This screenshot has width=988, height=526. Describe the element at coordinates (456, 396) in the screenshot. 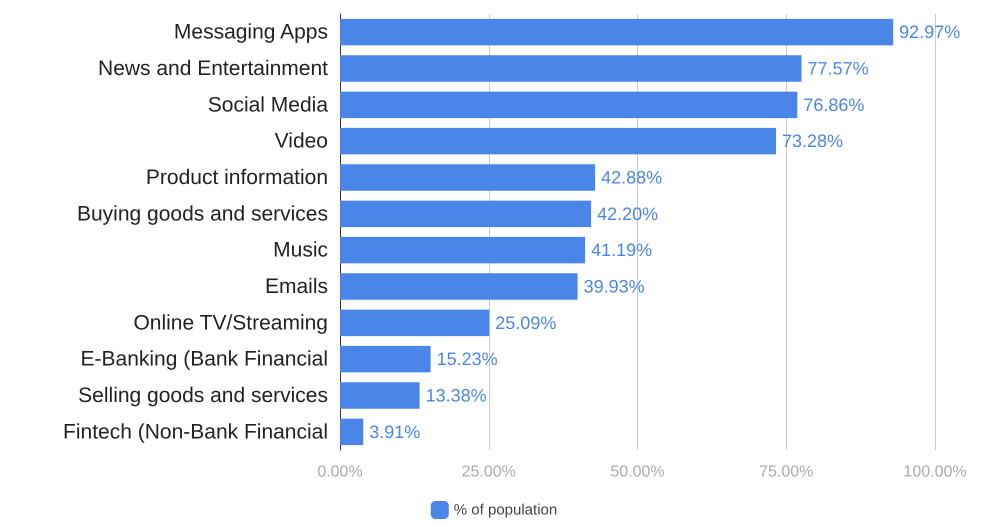

I see `data-label: 13.38%` at that location.